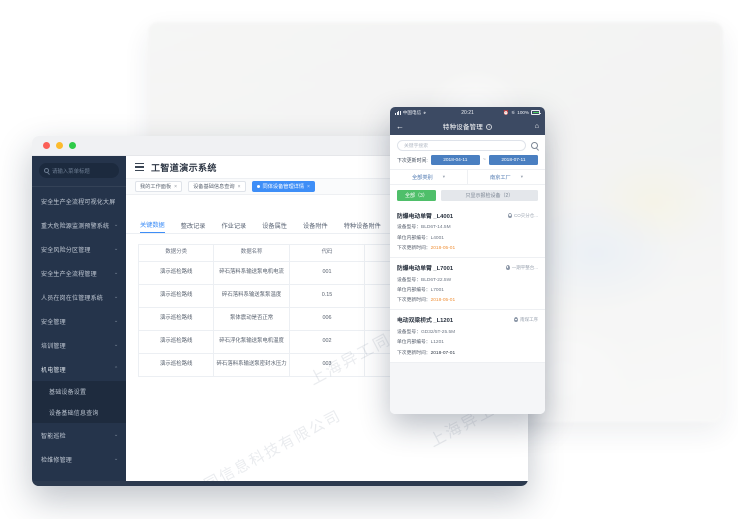 The height and width of the screenshot is (519, 738). I want to click on sidebar-item-label: 人员在岗在位管理系统, so click(72, 298).